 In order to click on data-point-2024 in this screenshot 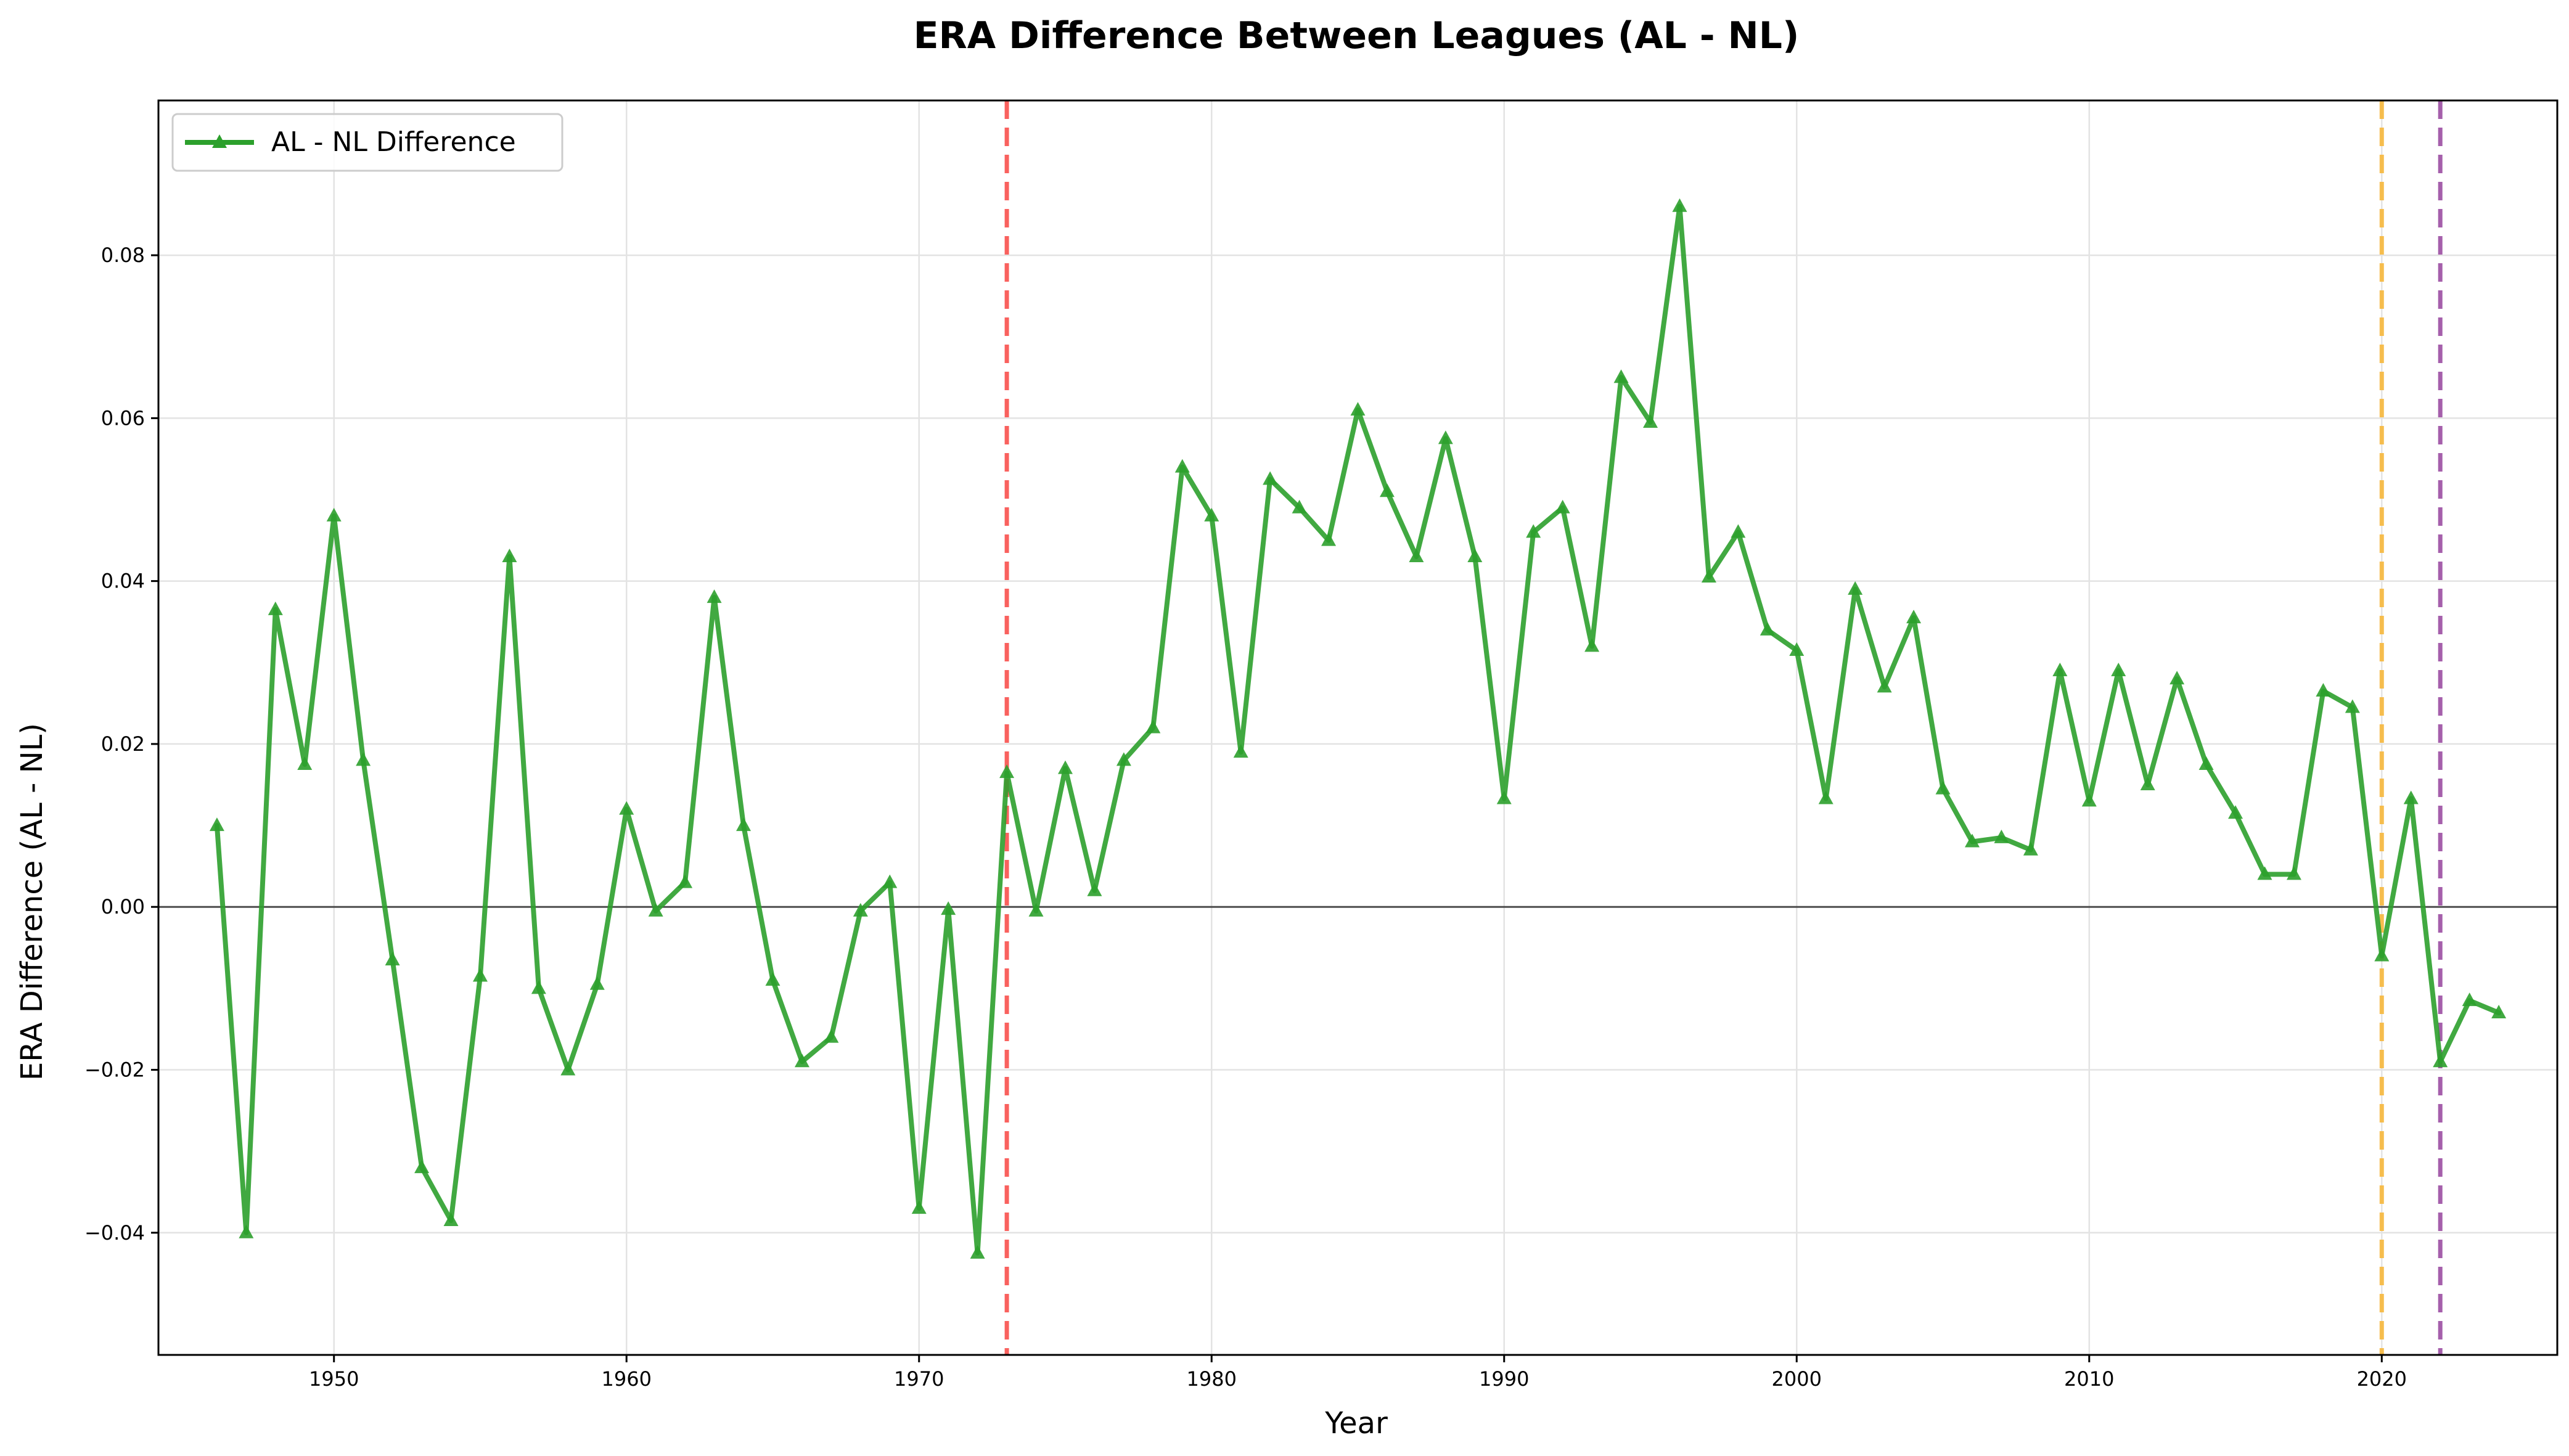, I will do `click(2499, 1011)`.